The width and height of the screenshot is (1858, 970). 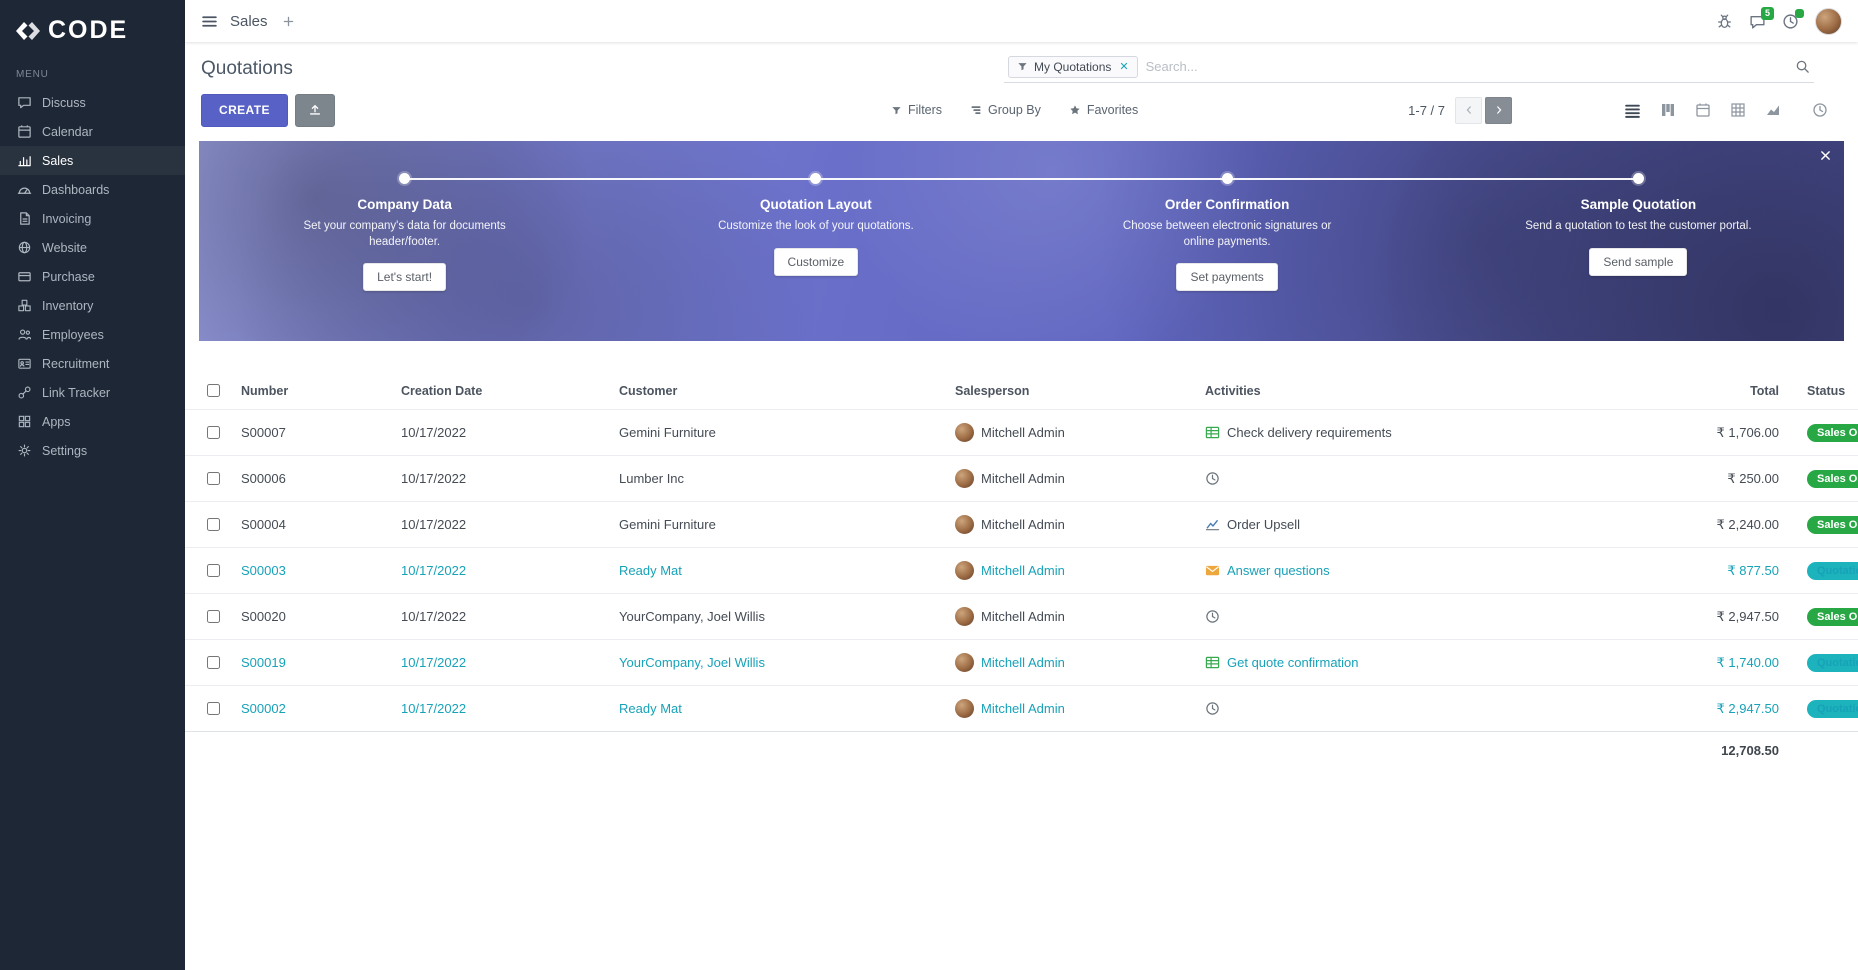 What do you see at coordinates (1828, 21) in the screenshot?
I see `user-avatar` at bounding box center [1828, 21].